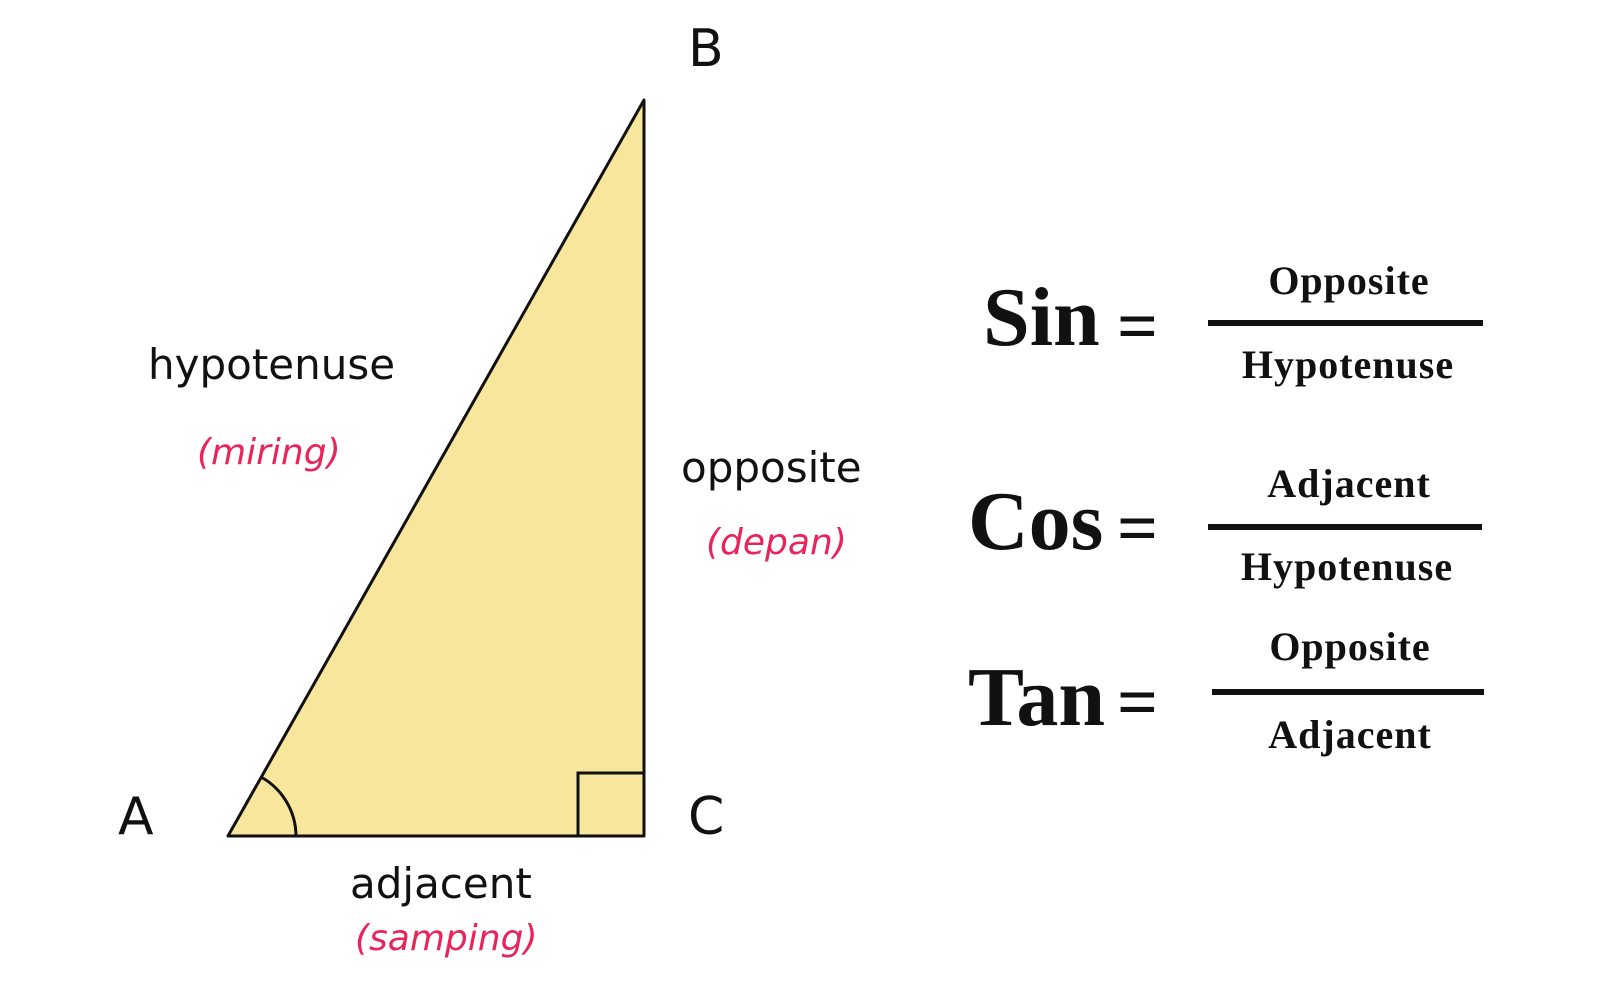  Describe the element at coordinates (1036, 697) in the screenshot. I see `function-name: Tan` at that location.